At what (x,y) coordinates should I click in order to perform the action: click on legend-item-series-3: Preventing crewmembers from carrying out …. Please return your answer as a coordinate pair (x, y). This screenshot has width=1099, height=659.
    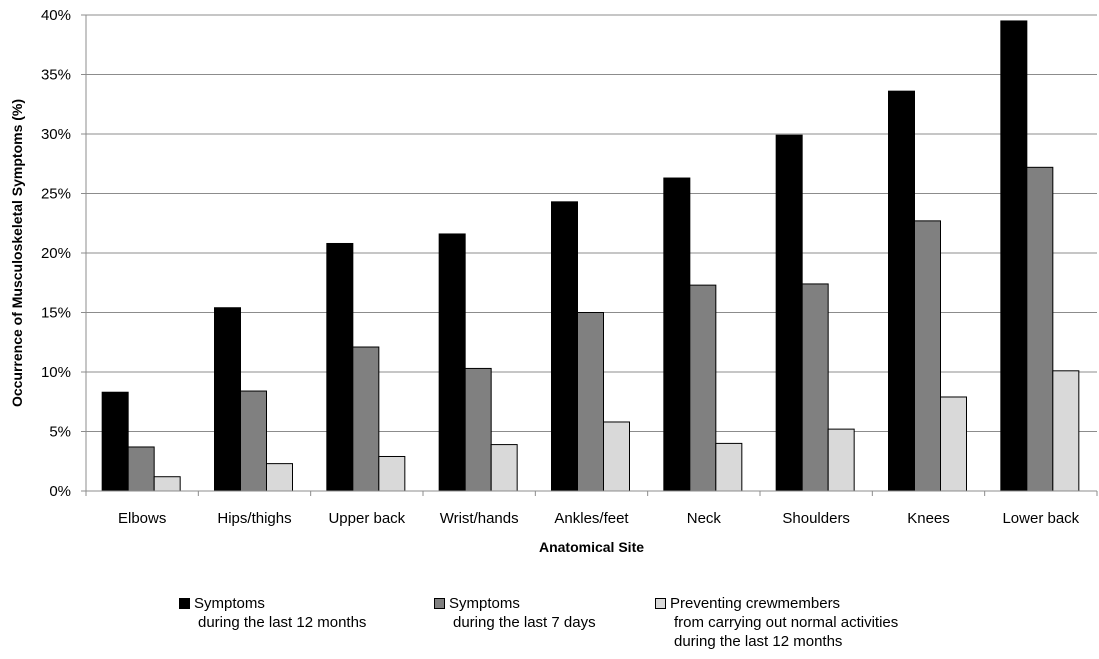
    Looking at the image, I should click on (776, 622).